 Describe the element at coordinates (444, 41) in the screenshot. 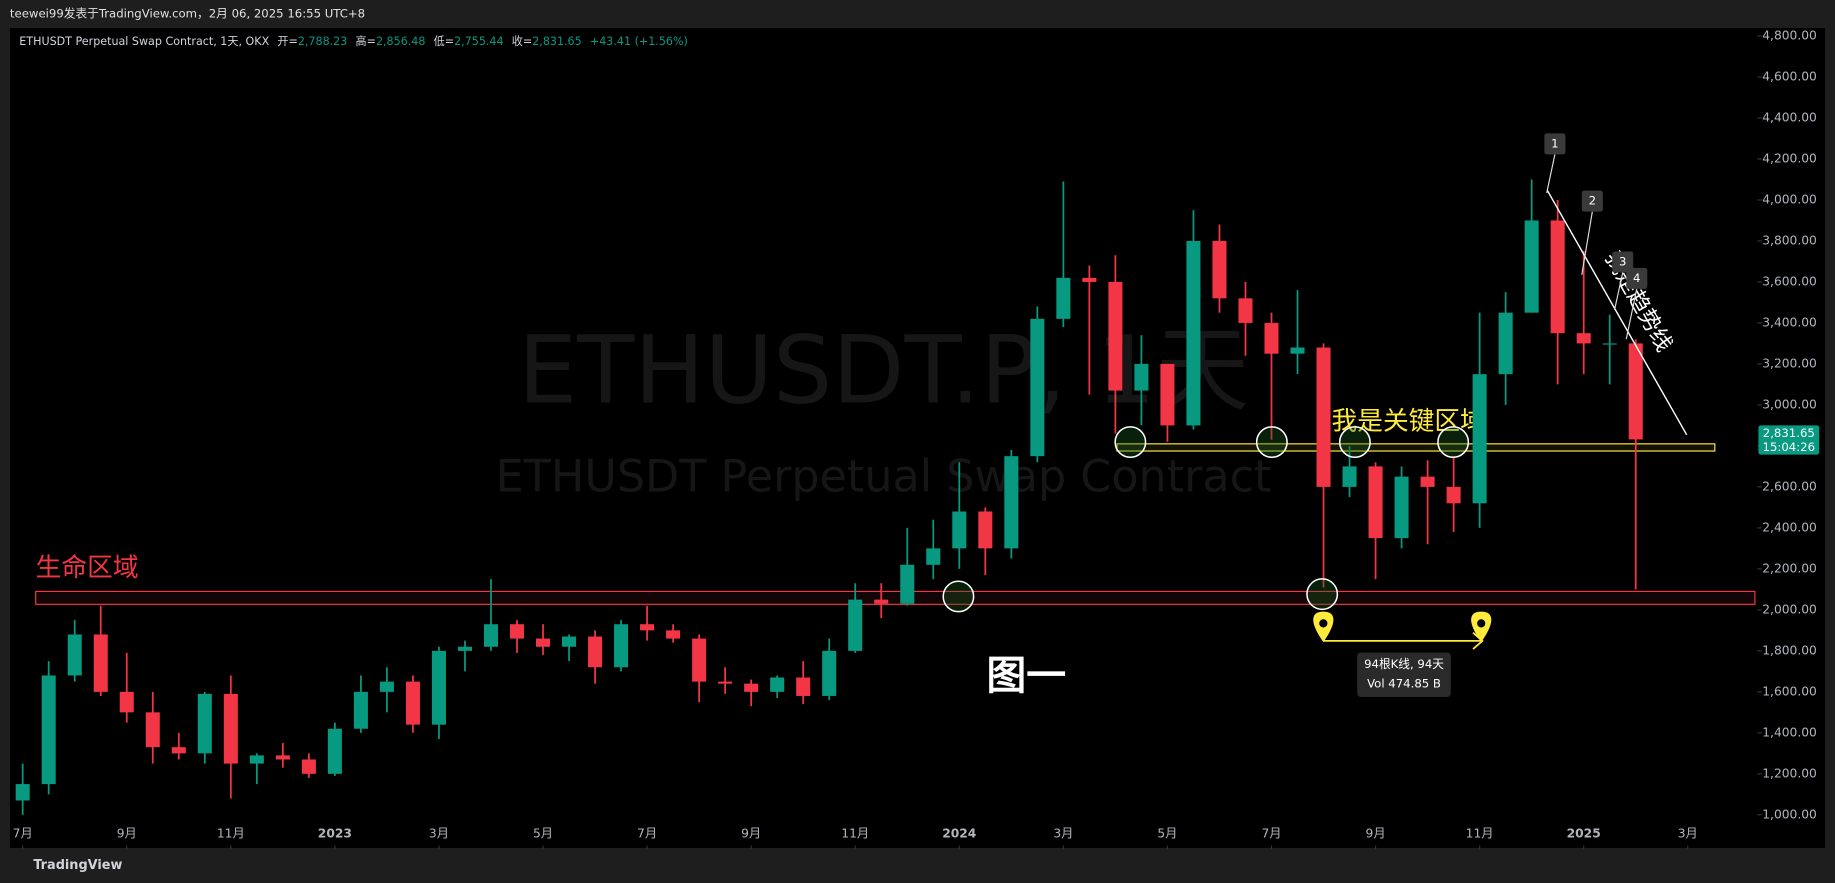

I see `low-label: 低=` at that location.